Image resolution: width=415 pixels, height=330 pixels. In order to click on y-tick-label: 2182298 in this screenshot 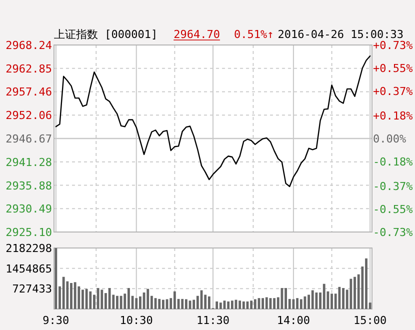, I will do `click(29, 248)`.